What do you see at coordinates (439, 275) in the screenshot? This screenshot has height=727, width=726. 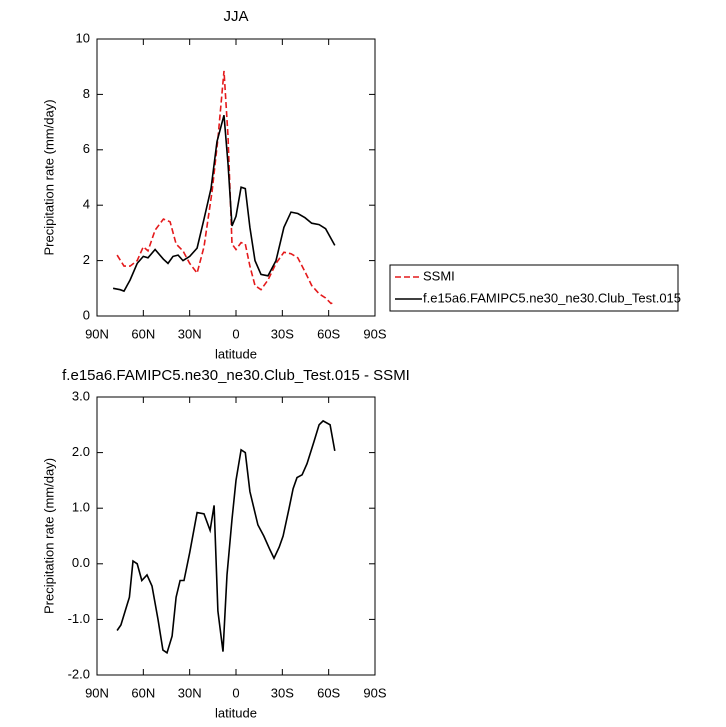 I see `legend-label: SSMI` at bounding box center [439, 275].